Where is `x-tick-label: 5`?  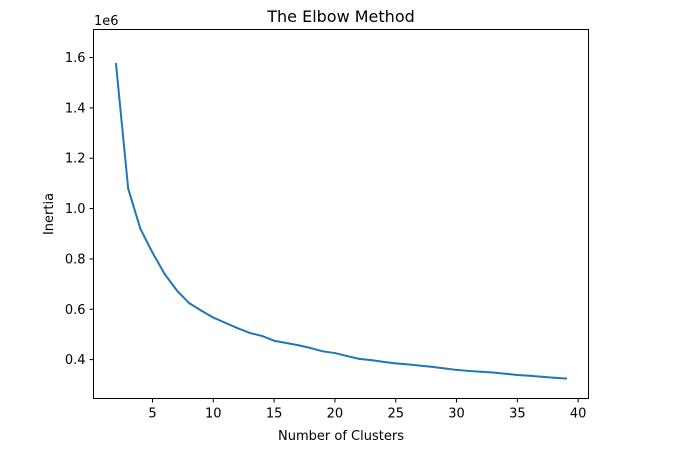
x-tick-label: 5 is located at coordinates (152, 414).